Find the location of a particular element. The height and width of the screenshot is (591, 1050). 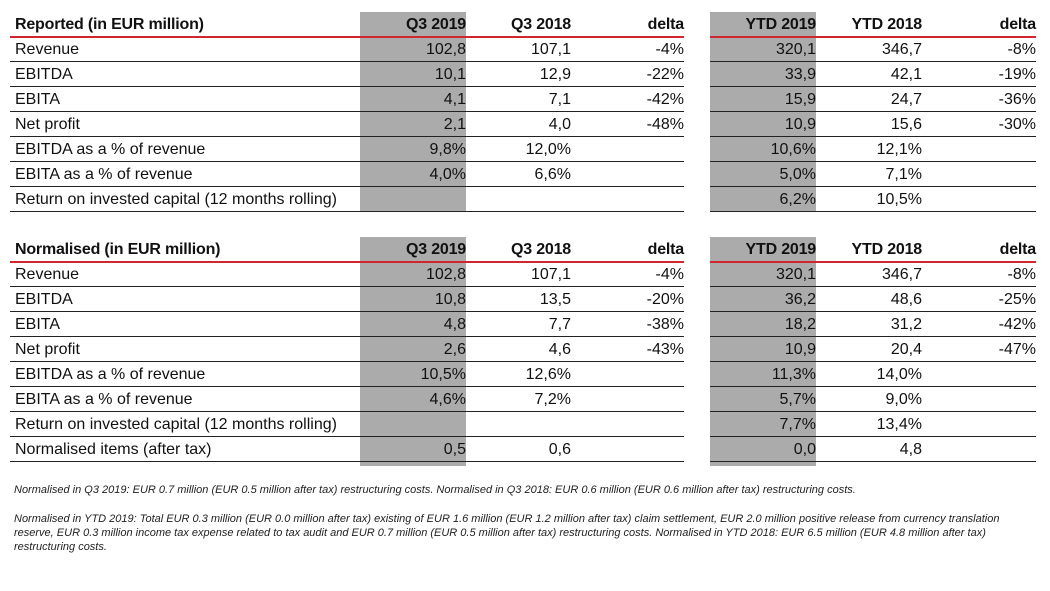

table-cell: 36,2 is located at coordinates (800, 299).